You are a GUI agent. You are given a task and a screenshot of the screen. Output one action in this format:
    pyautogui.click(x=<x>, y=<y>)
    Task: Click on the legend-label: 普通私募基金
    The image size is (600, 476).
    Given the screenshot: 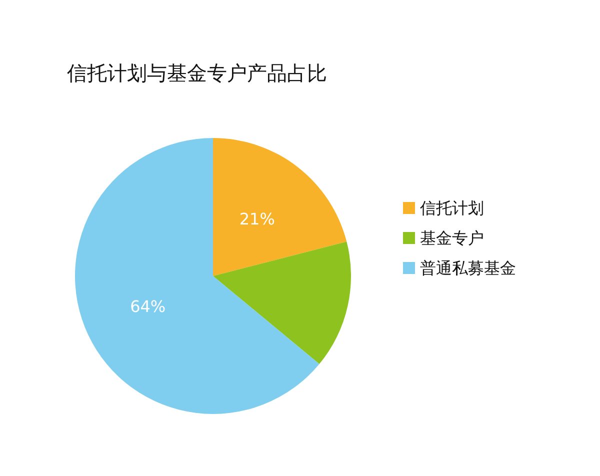 What is the action you would take?
    pyautogui.click(x=468, y=268)
    